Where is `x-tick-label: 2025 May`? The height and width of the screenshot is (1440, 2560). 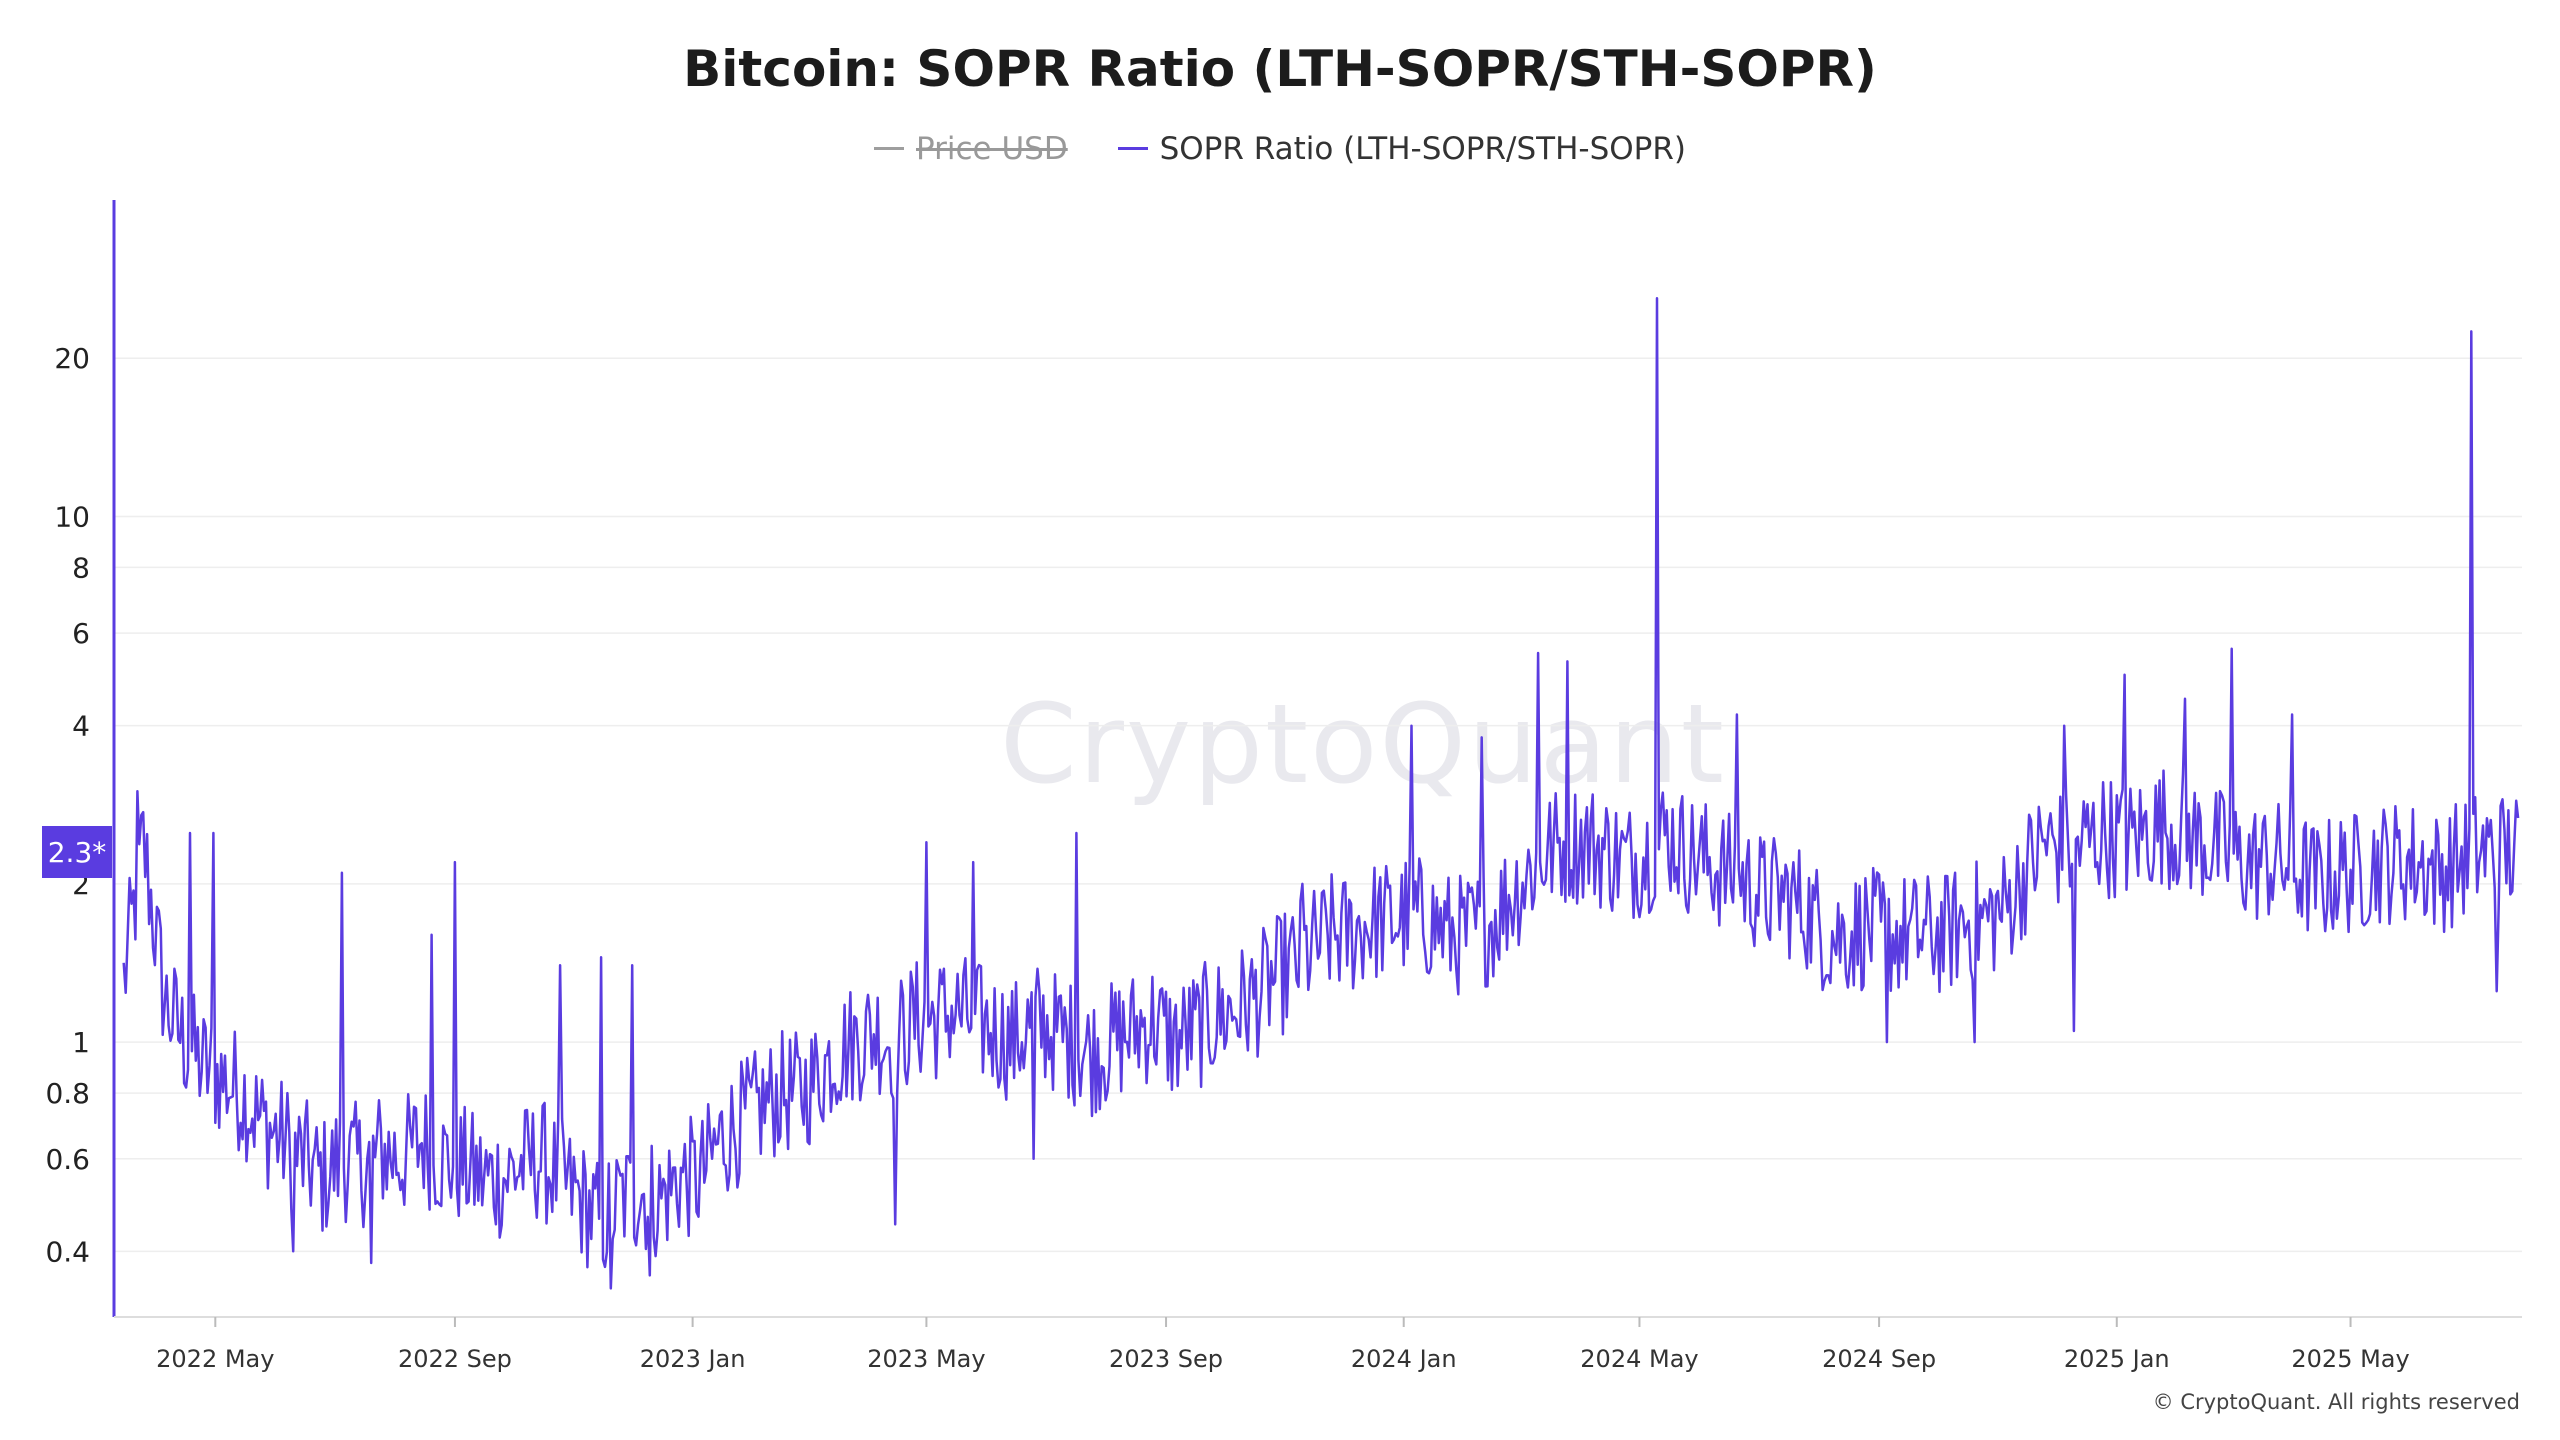 x-tick-label: 2025 May is located at coordinates (2350, 1359).